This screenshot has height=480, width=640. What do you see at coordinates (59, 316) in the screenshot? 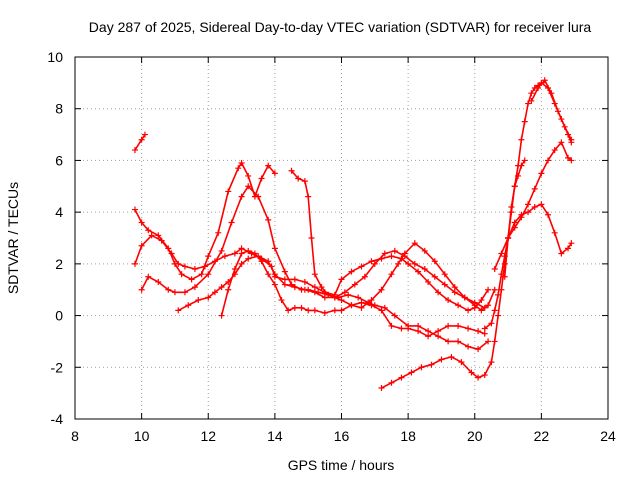
I see `y-tick-label: 0` at bounding box center [59, 316].